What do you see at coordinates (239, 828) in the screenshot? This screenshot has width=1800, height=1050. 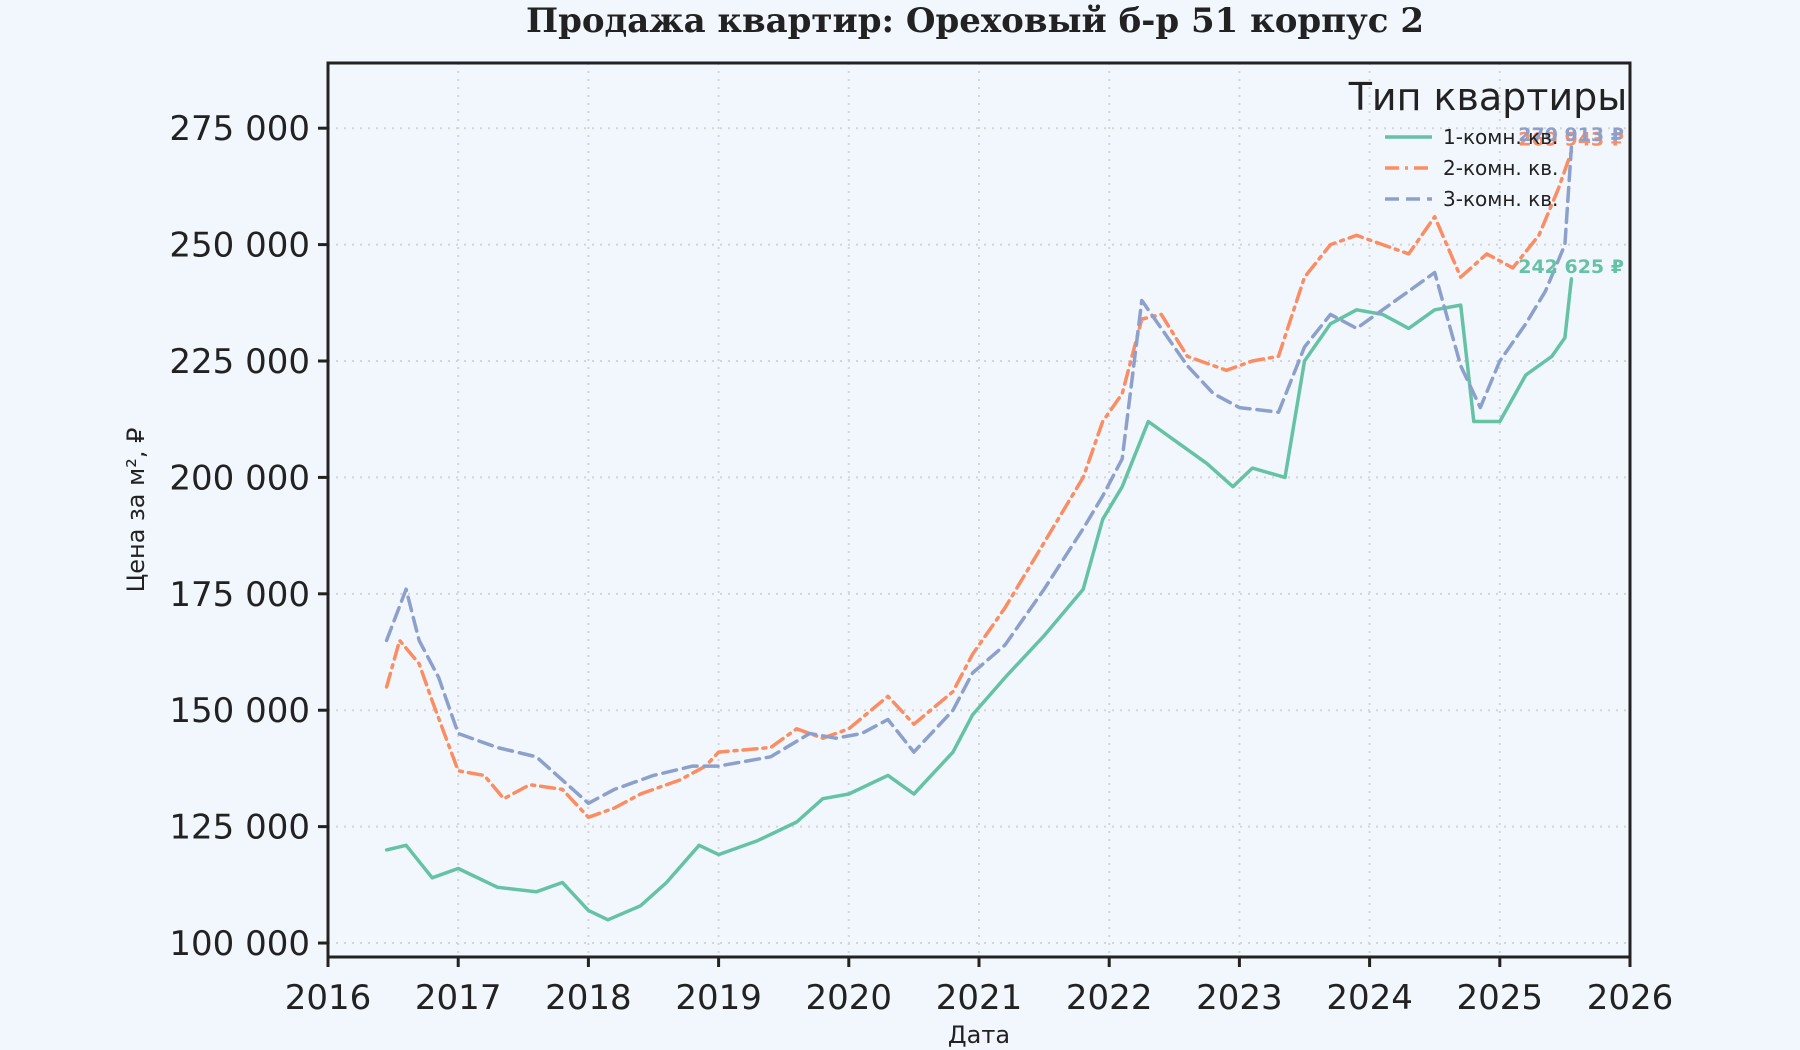 I see `y-tick-label: 125 000` at bounding box center [239, 828].